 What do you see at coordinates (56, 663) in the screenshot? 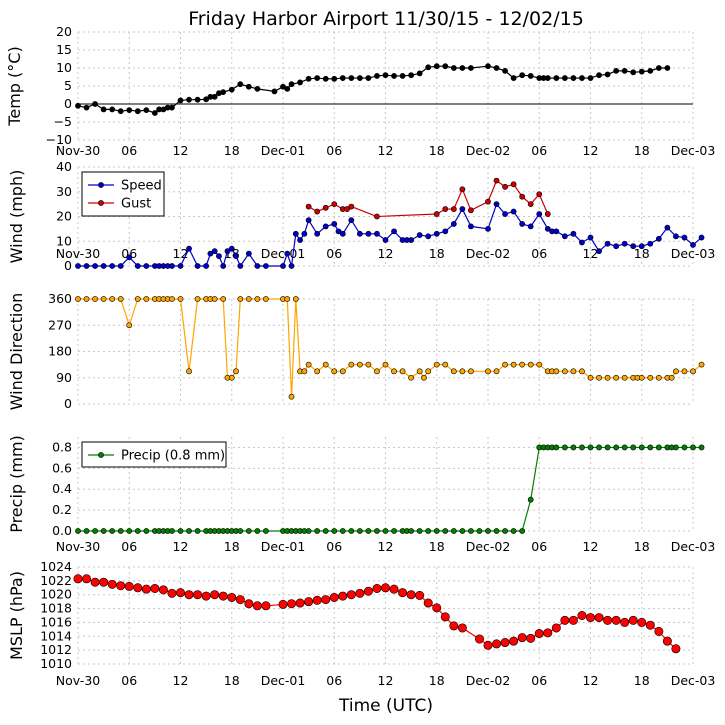
I see `y-tick-label-mslp: 1010` at bounding box center [56, 663].